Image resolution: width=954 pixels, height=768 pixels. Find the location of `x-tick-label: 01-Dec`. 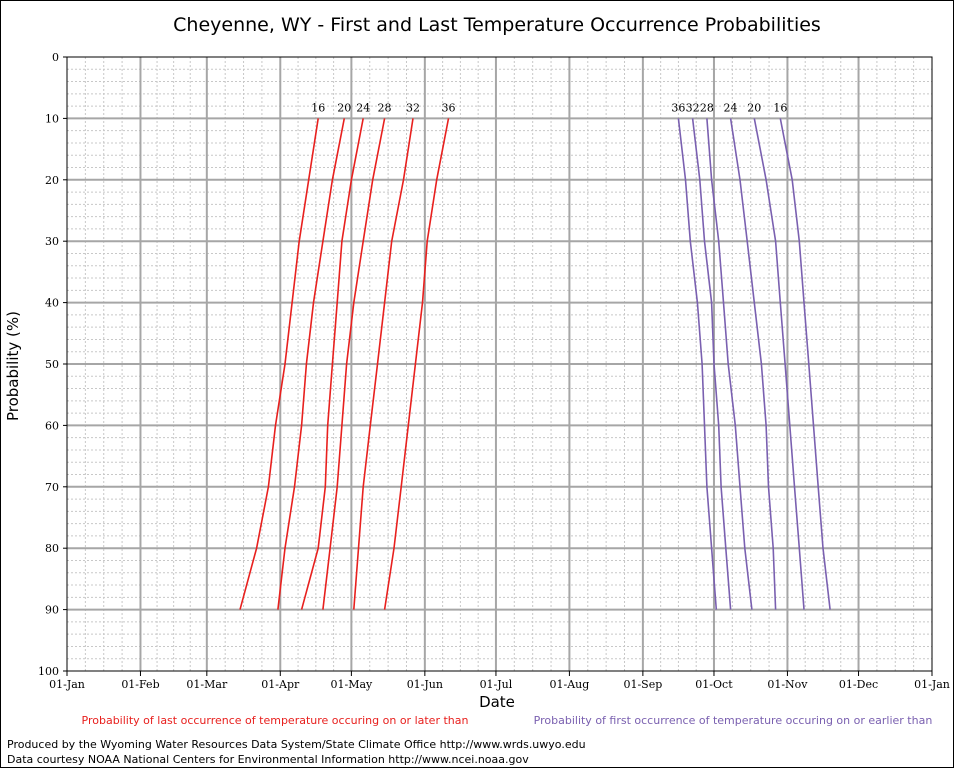

x-tick-label: 01-Dec is located at coordinates (858, 684).